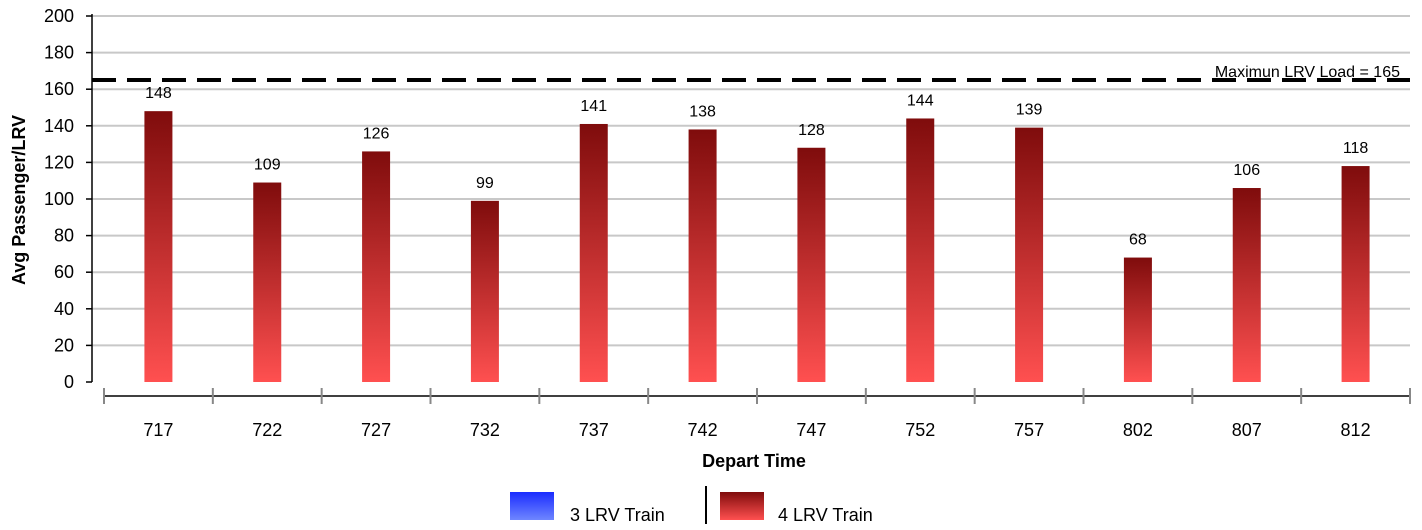  What do you see at coordinates (1029, 110) in the screenshot?
I see `bar-data-label: 139` at bounding box center [1029, 110].